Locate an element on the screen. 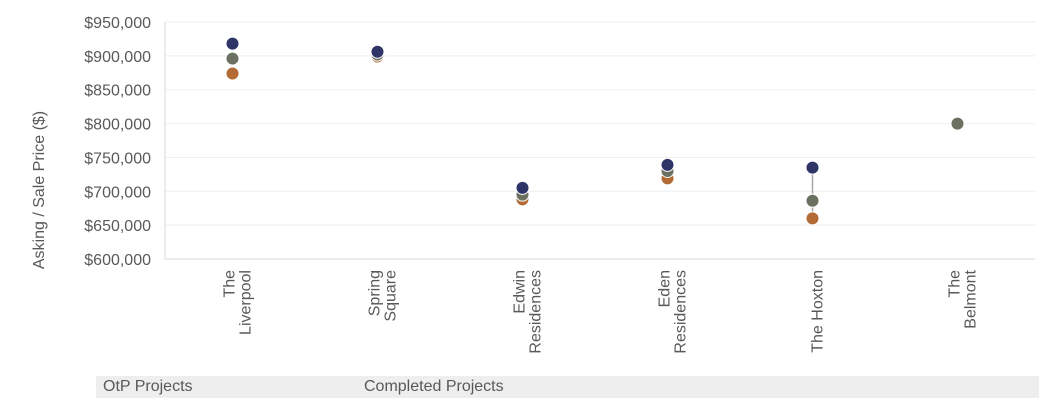 The height and width of the screenshot is (415, 1063). y-tick-label: $650,000 is located at coordinates (117, 226).